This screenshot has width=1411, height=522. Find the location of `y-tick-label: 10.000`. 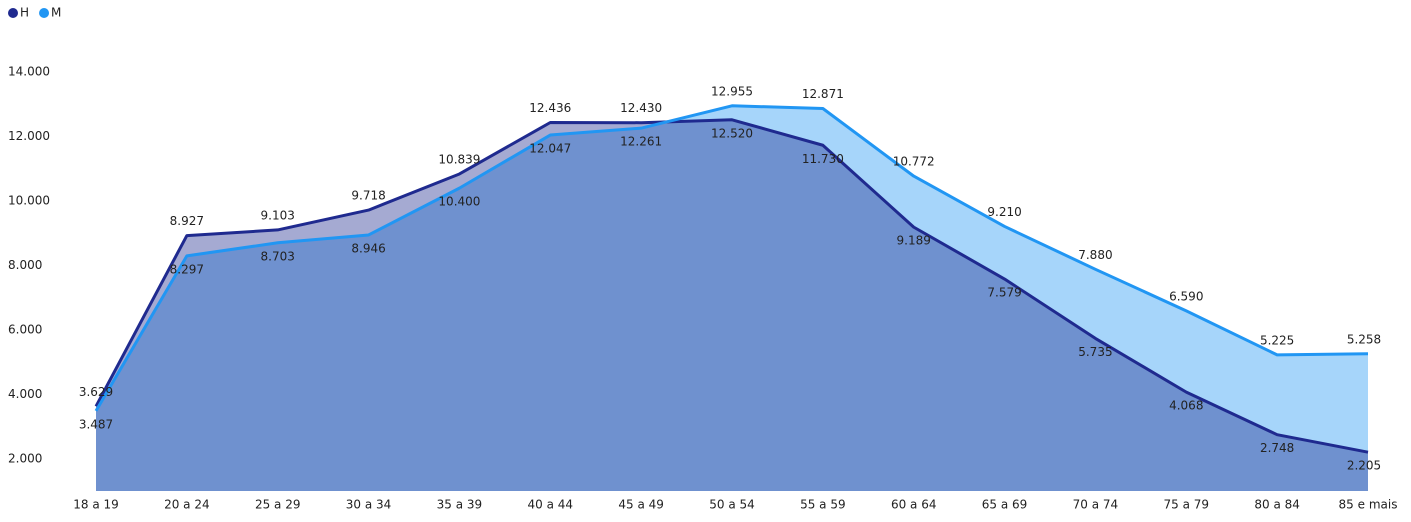

y-tick-label: 10.000 is located at coordinates (29, 201).